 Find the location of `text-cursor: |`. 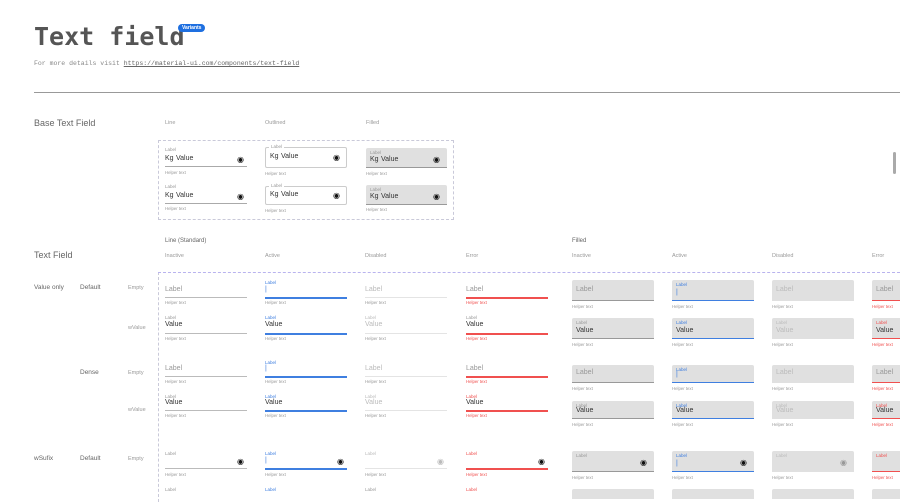

text-cursor: | is located at coordinates (266, 460).